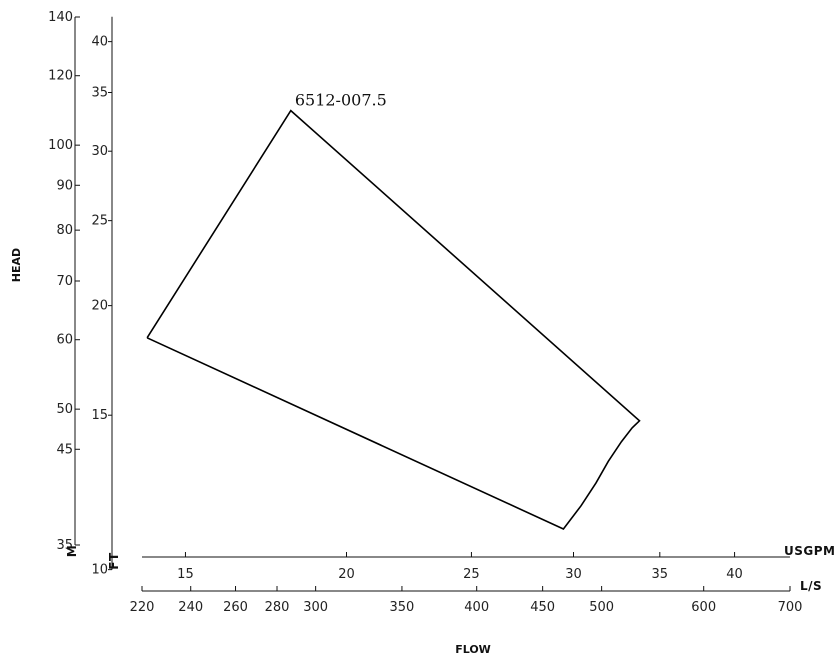  I want to click on tick-label-m-15: 15, so click(99, 415).